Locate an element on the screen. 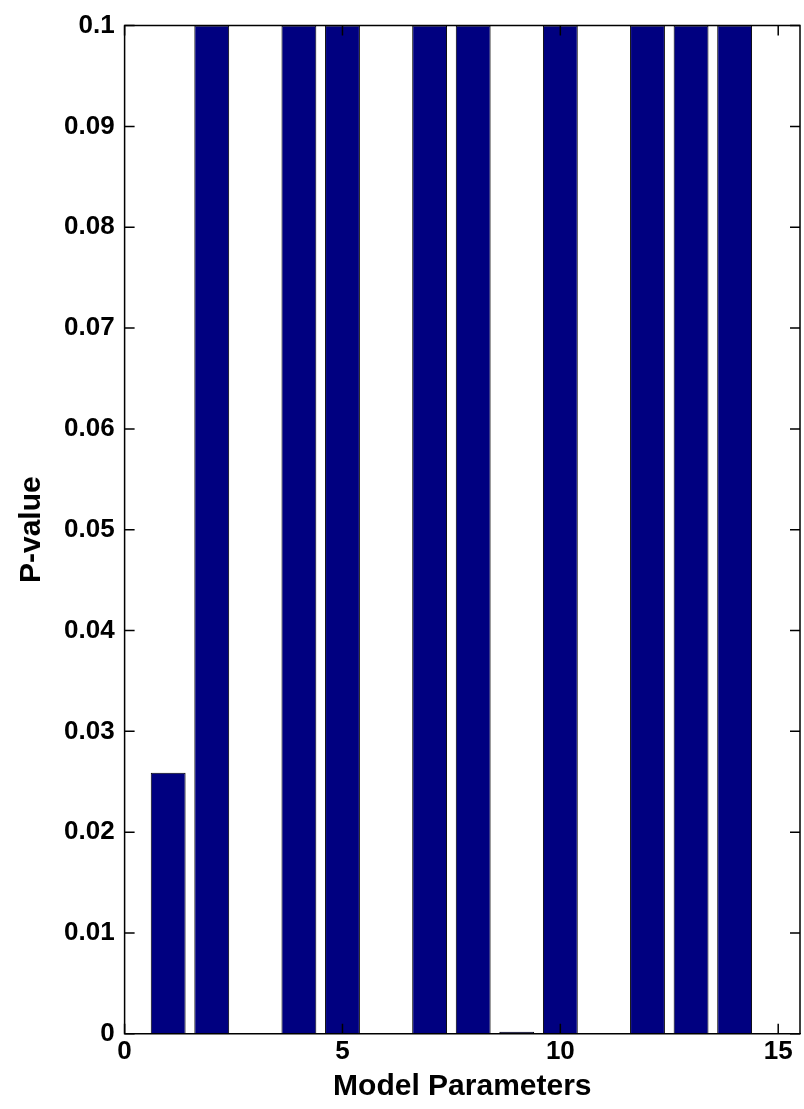  y-tick-label: 0.03 is located at coordinates (89, 729).